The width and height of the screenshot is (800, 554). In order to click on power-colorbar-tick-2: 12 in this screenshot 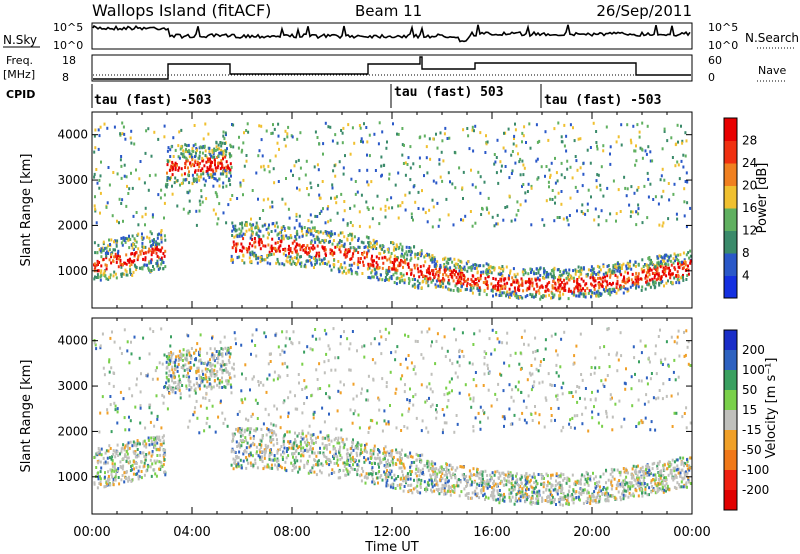, I will do `click(749, 231)`.